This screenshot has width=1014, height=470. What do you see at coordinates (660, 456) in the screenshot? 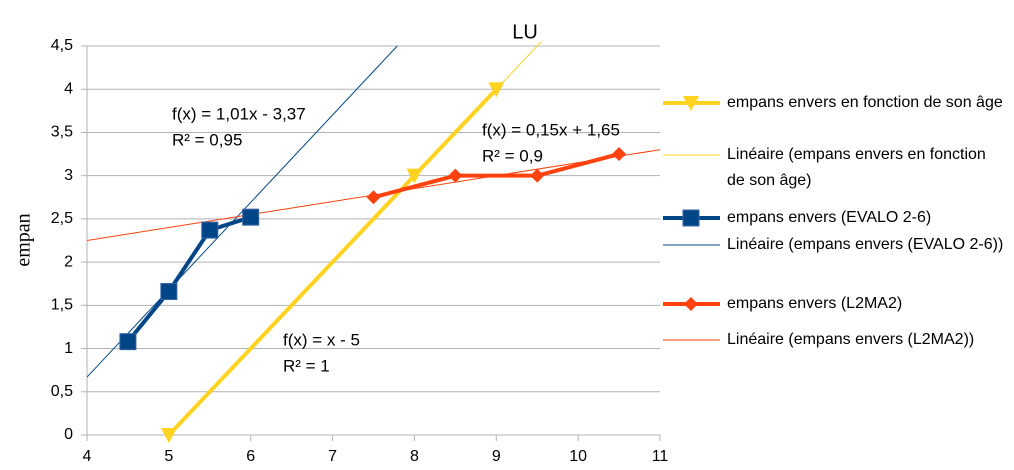
I see `x-tick-label: 11` at bounding box center [660, 456].